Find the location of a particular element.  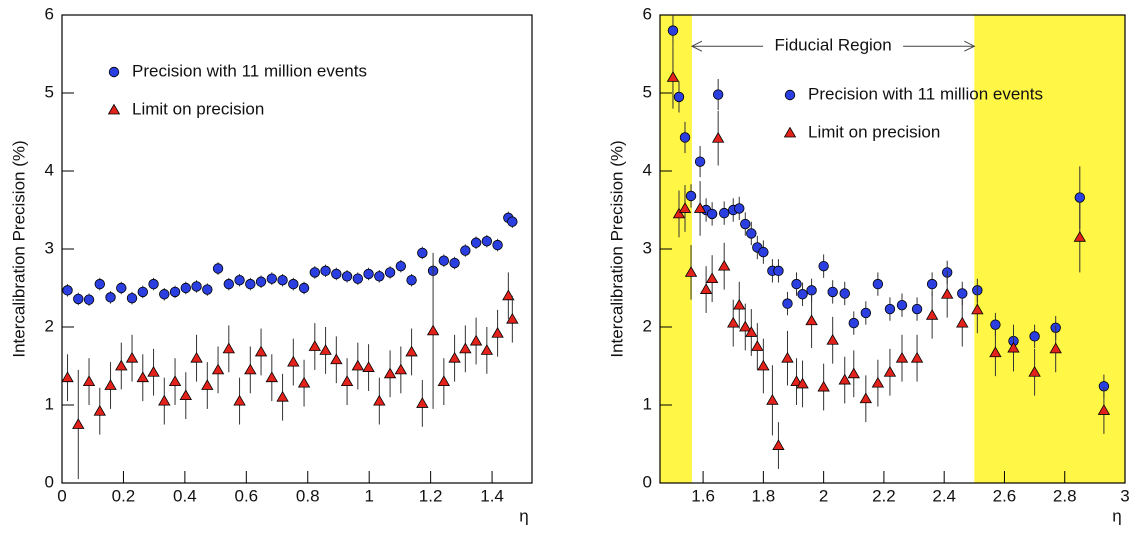

x-tick-label: 2.4 is located at coordinates (944, 495).